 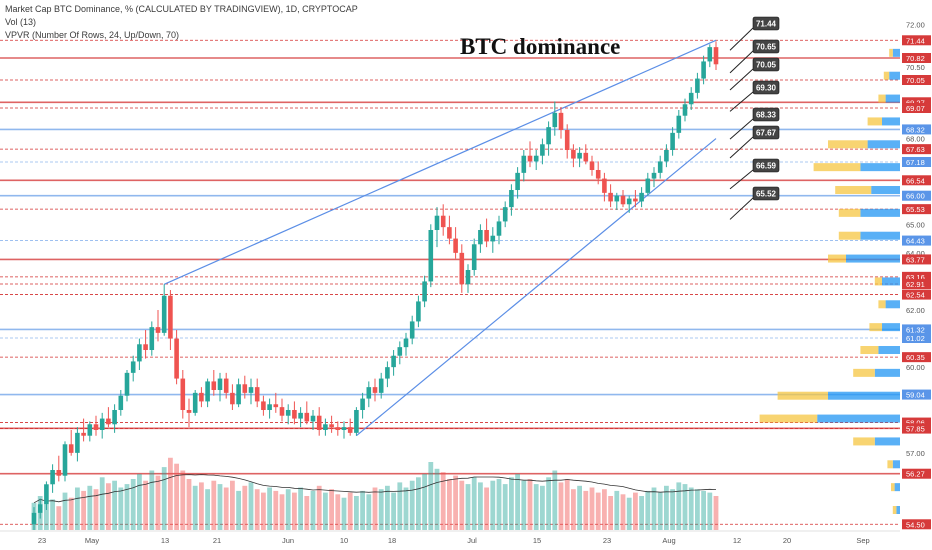 What do you see at coordinates (21, 22) in the screenshot?
I see `volume-indicator-label: Vol (13)` at bounding box center [21, 22].